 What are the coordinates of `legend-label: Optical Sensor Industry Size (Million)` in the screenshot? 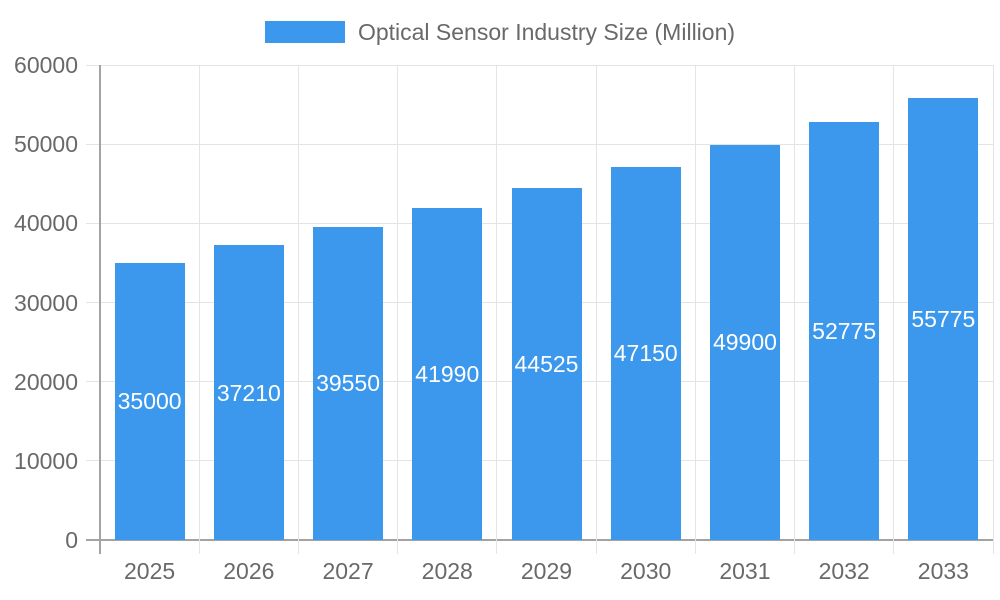 It's located at (546, 32).